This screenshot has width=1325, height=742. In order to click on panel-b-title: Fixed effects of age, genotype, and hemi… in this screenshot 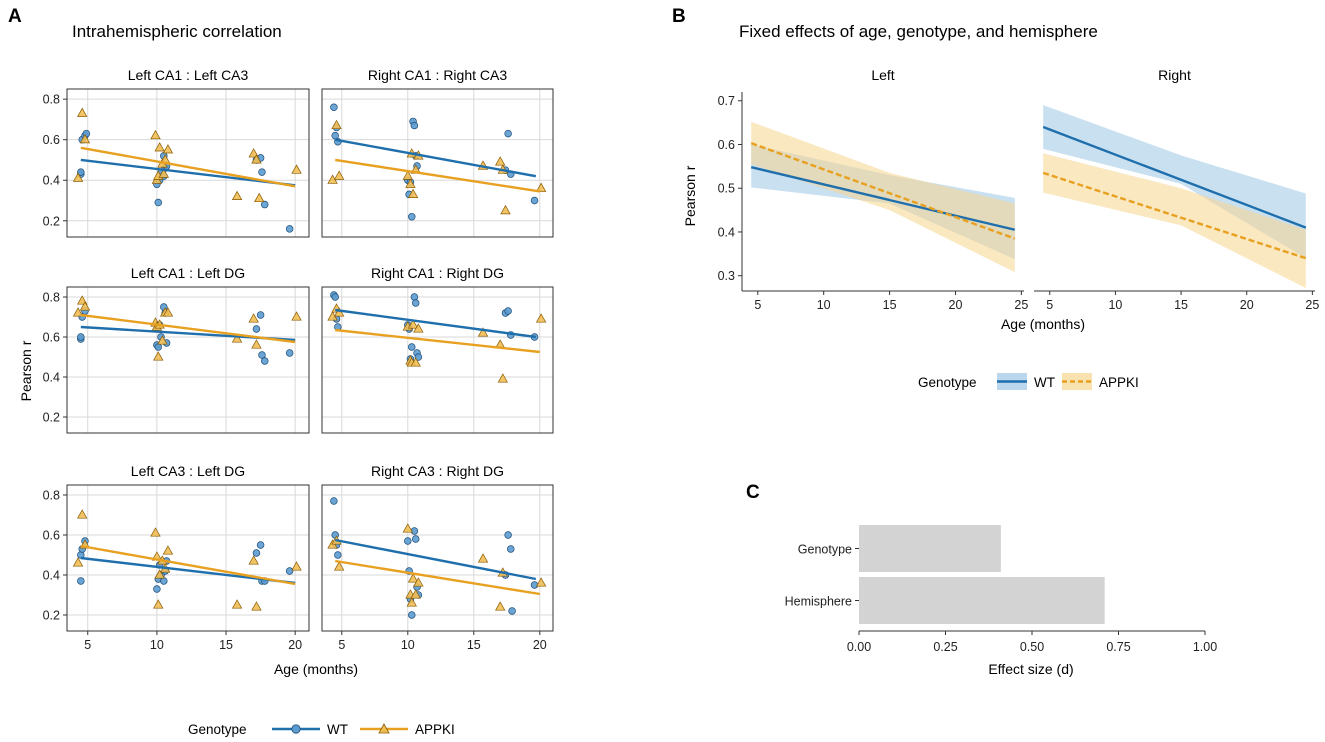, I will do `click(918, 31)`.